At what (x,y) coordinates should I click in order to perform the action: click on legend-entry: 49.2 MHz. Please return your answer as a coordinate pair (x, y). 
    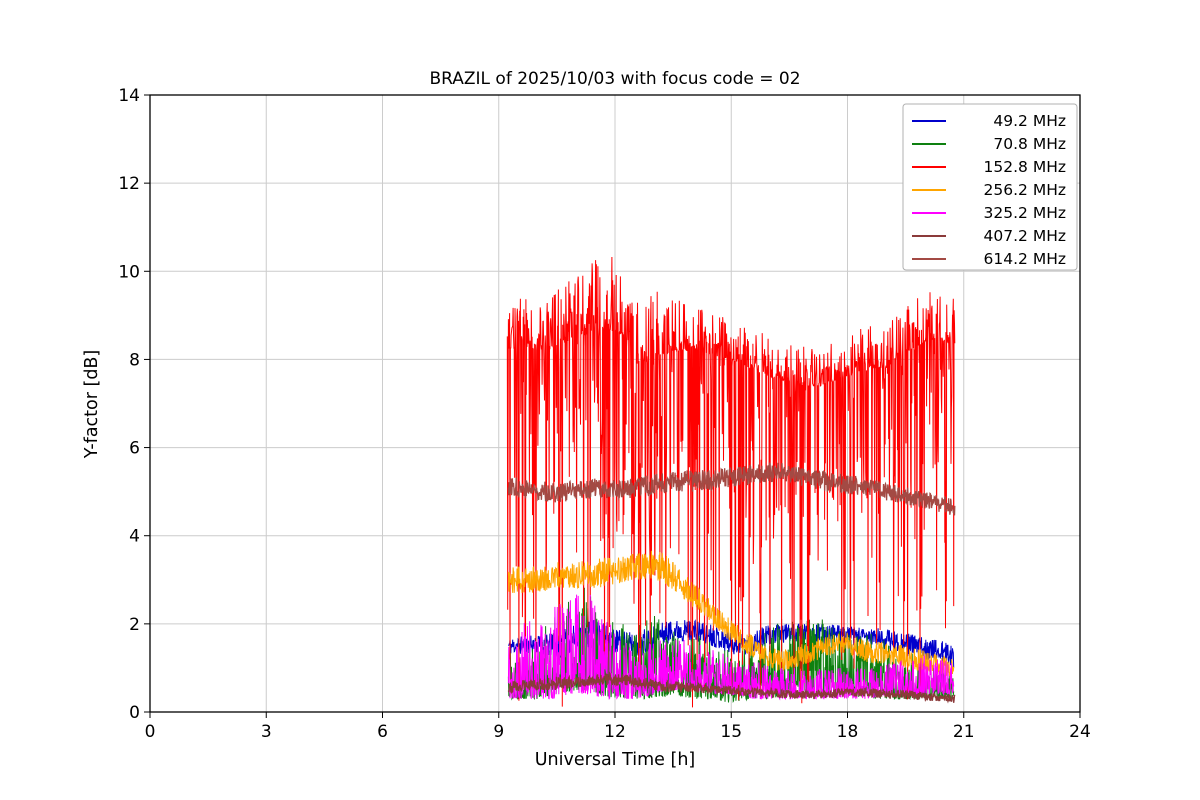
    Looking at the image, I should click on (989, 121).